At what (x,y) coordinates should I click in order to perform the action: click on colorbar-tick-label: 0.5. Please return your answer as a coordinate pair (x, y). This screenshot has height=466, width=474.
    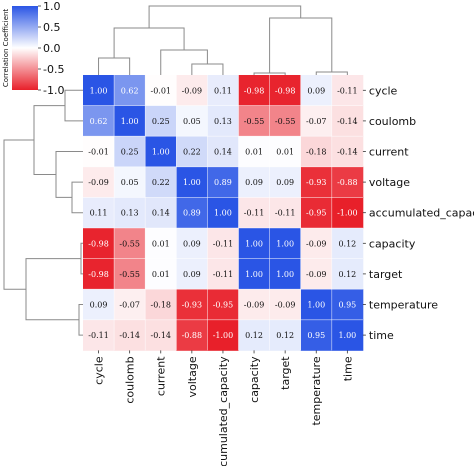
    Looking at the image, I should click on (52, 27).